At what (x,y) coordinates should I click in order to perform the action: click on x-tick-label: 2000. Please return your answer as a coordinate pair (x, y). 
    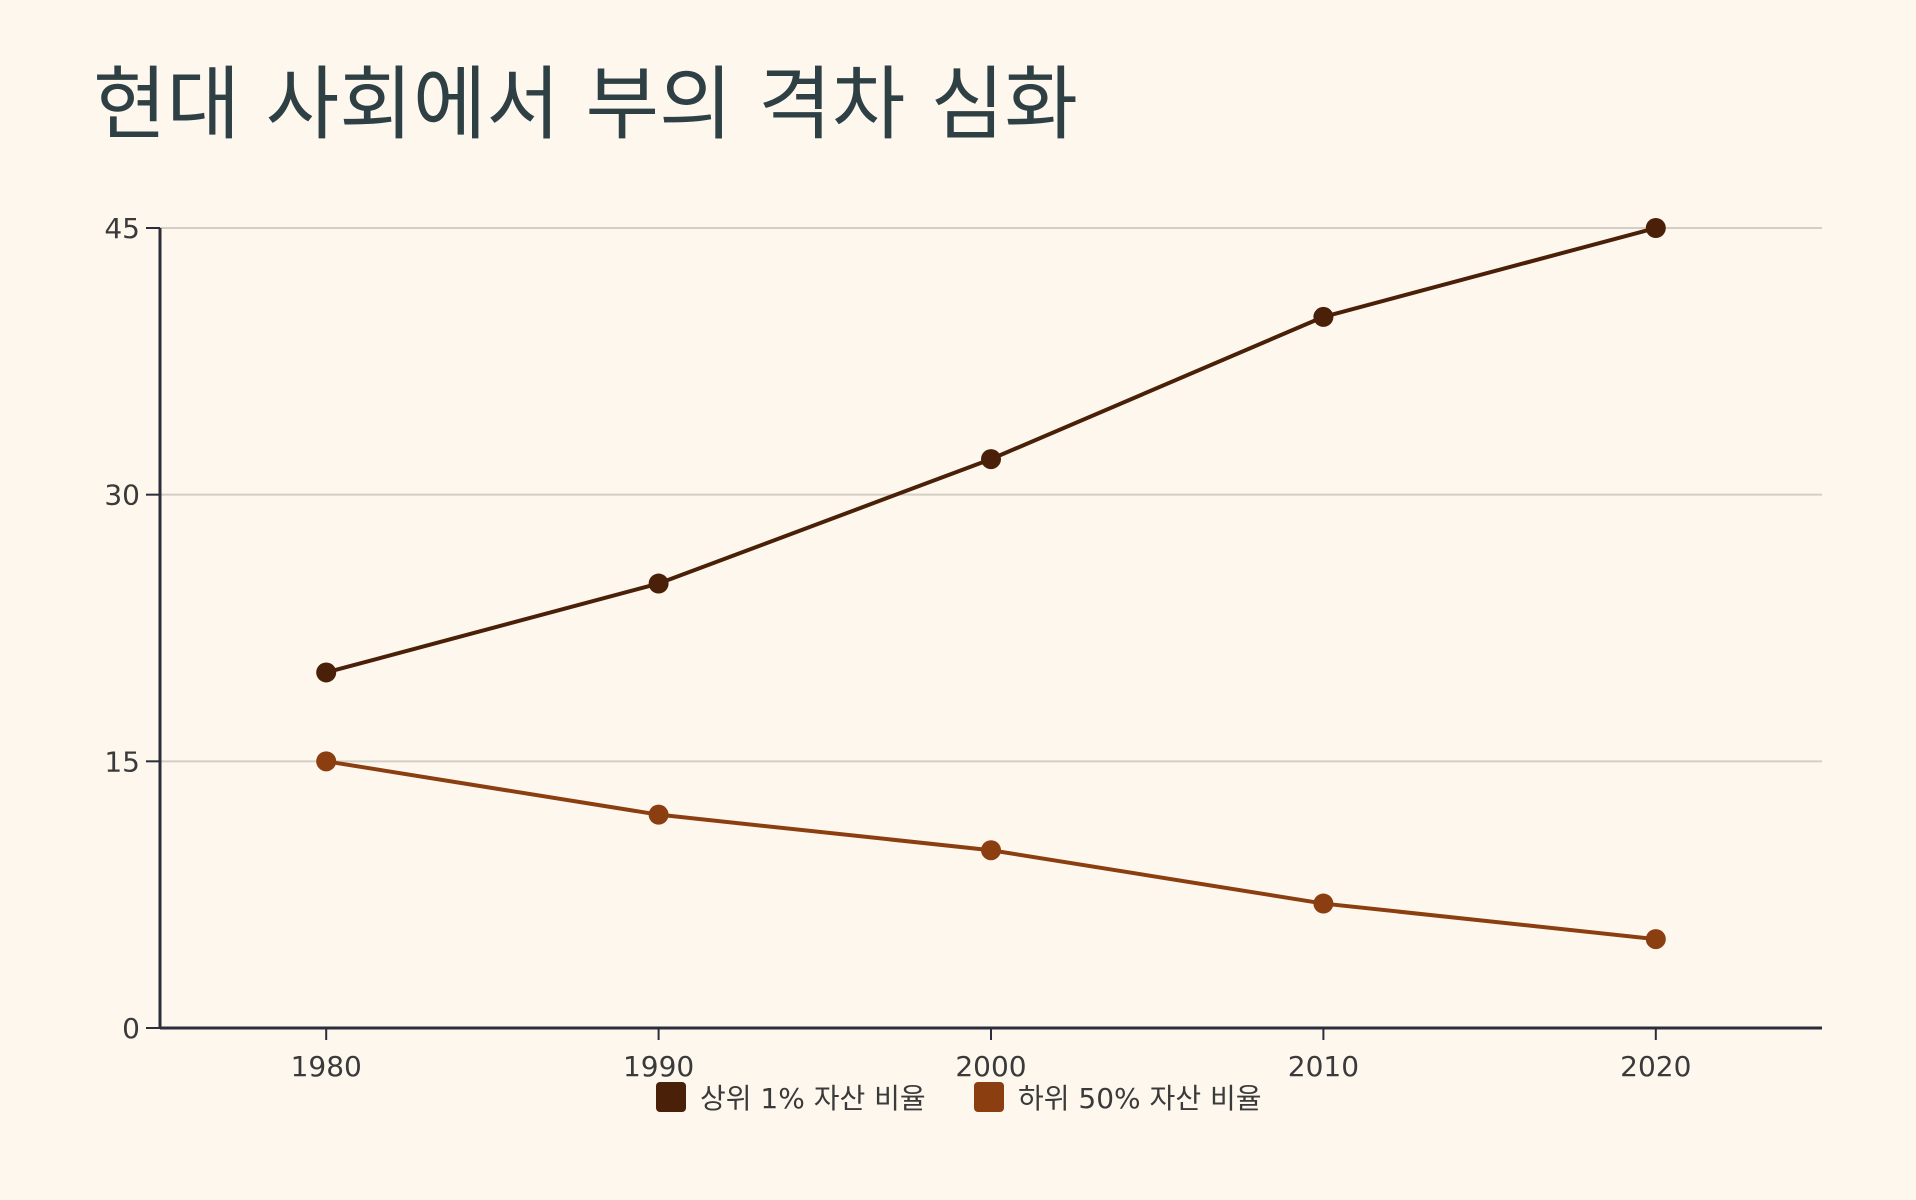
    Looking at the image, I should click on (990, 1066).